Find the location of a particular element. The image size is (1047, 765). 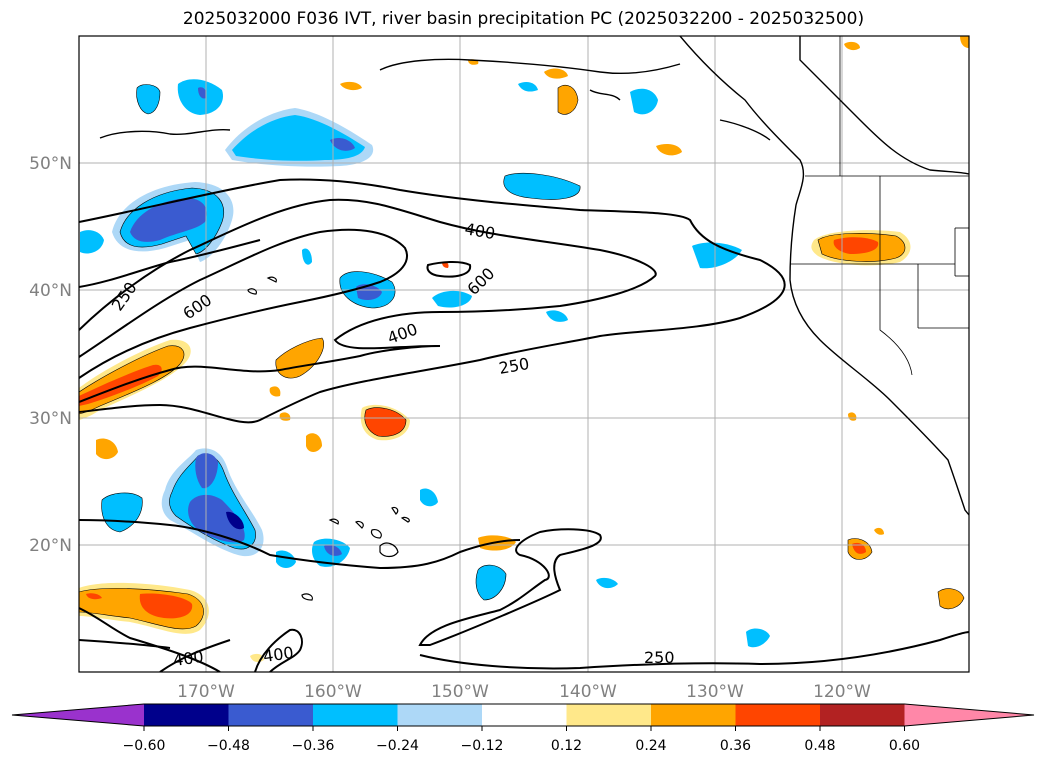

contour-label-250-s: 250 is located at coordinates (659, 657).